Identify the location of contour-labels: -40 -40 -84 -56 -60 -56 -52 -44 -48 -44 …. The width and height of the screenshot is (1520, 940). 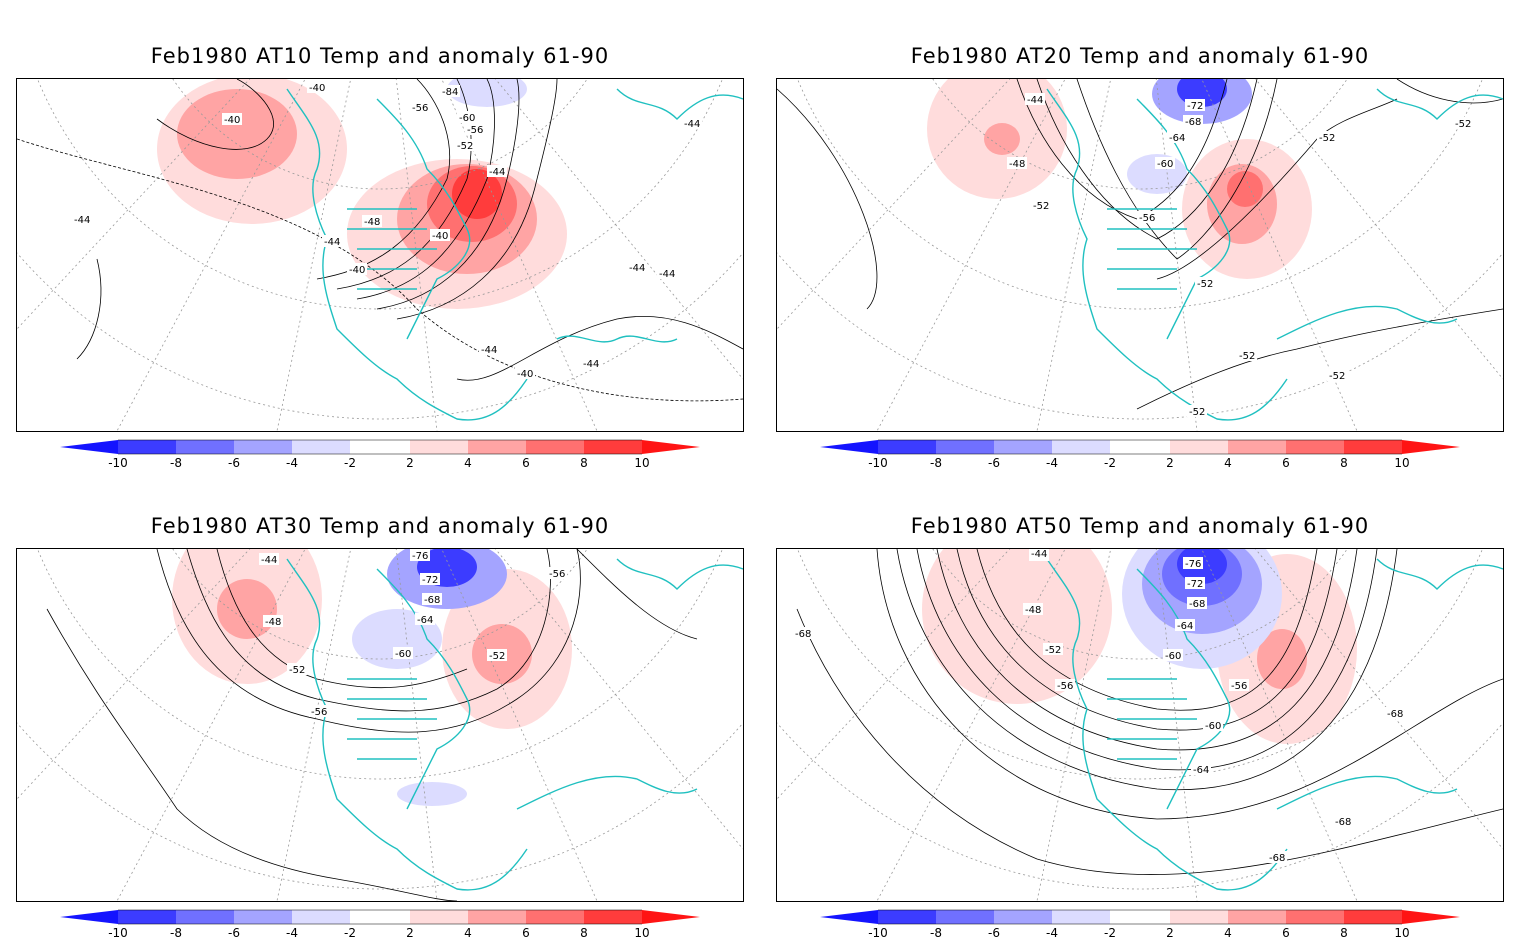
(387, 230).